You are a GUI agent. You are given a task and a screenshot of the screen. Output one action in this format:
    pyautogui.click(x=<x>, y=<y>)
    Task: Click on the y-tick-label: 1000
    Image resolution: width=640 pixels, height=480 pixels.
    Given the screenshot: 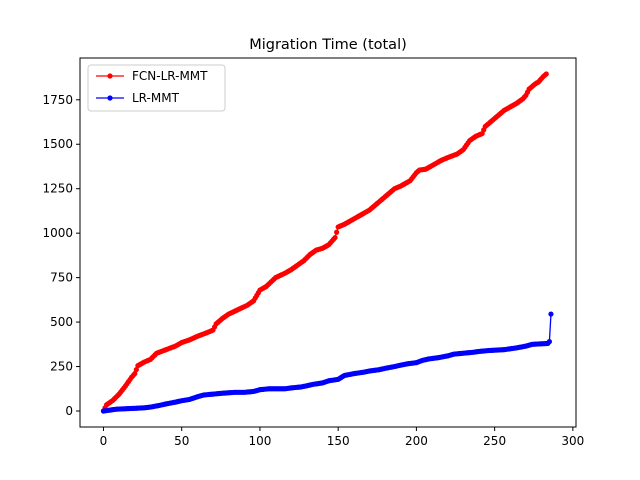 What is the action you would take?
    pyautogui.click(x=57, y=233)
    